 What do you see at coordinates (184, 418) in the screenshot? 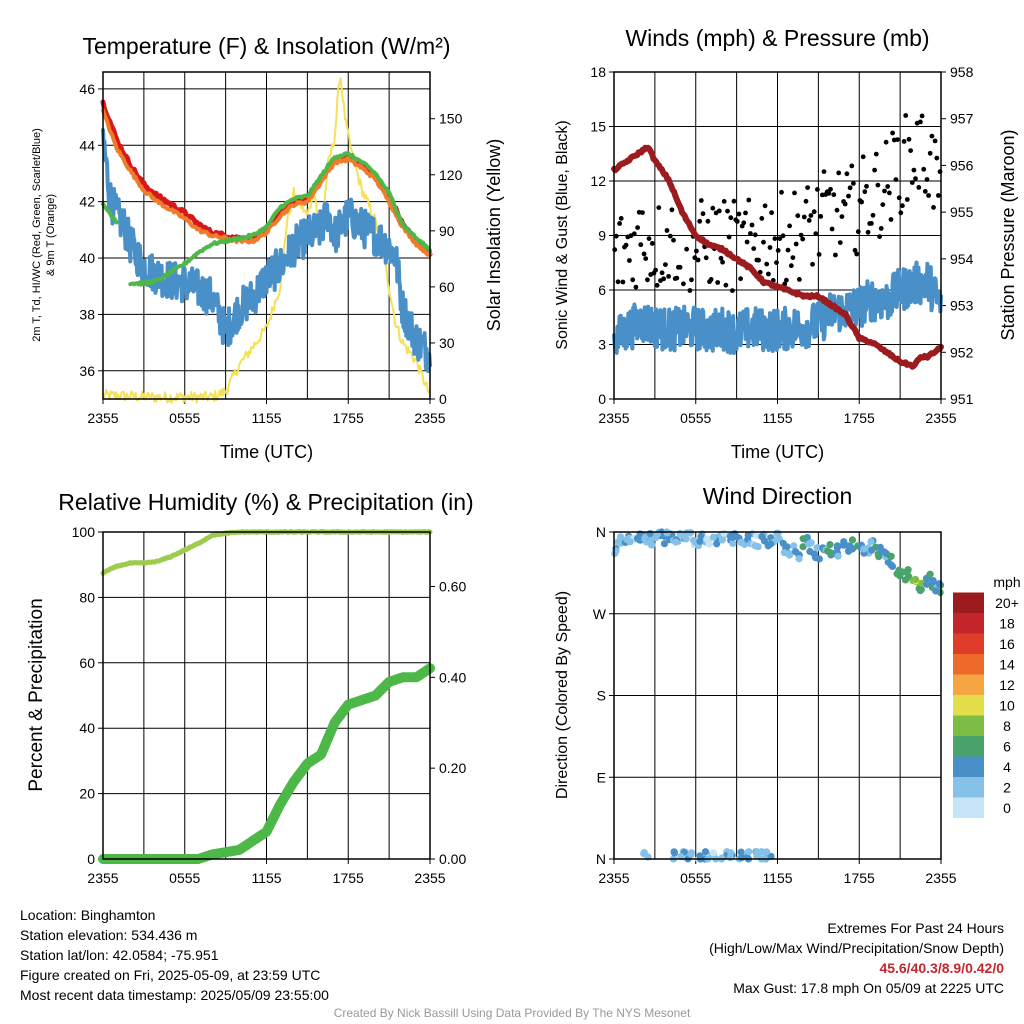
I see `temp-panel-xtick-label: 0555` at bounding box center [184, 418].